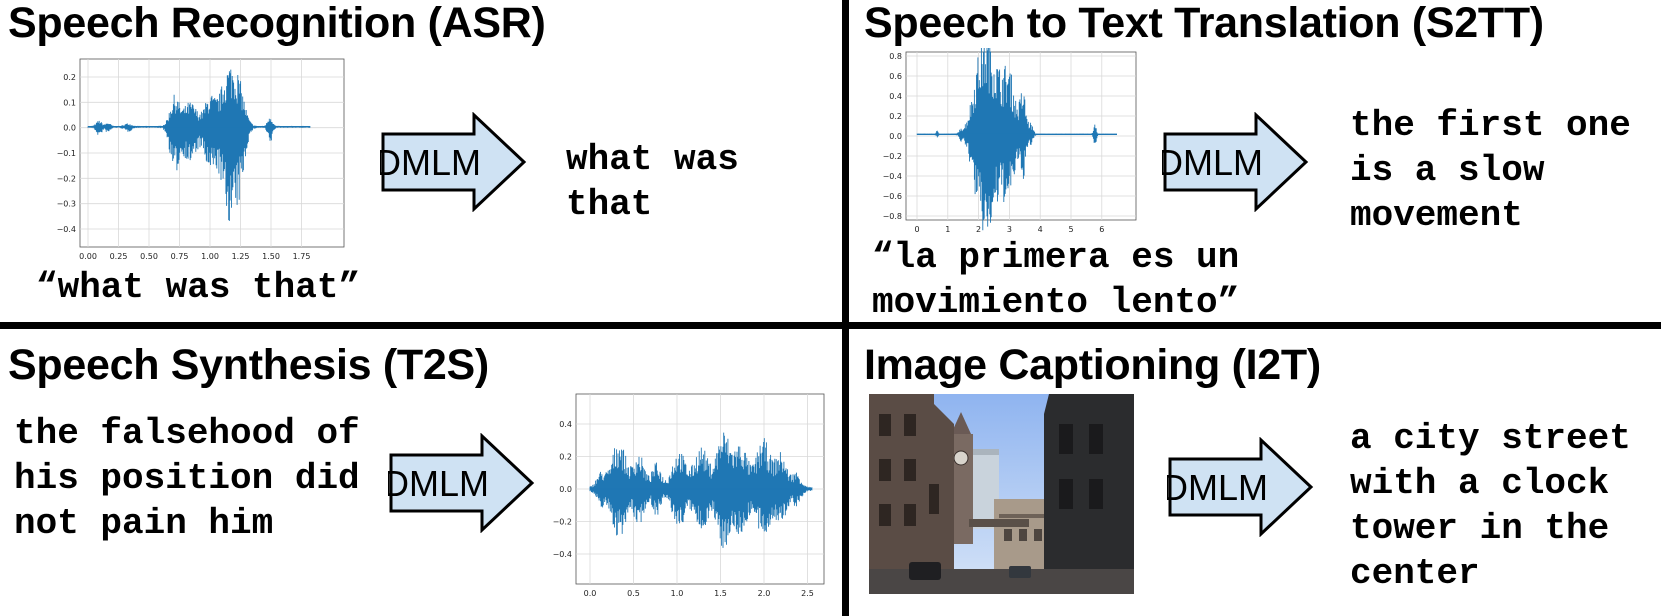  What do you see at coordinates (590, 593) in the screenshot?
I see `x-tick-label: 0.0` at bounding box center [590, 593].